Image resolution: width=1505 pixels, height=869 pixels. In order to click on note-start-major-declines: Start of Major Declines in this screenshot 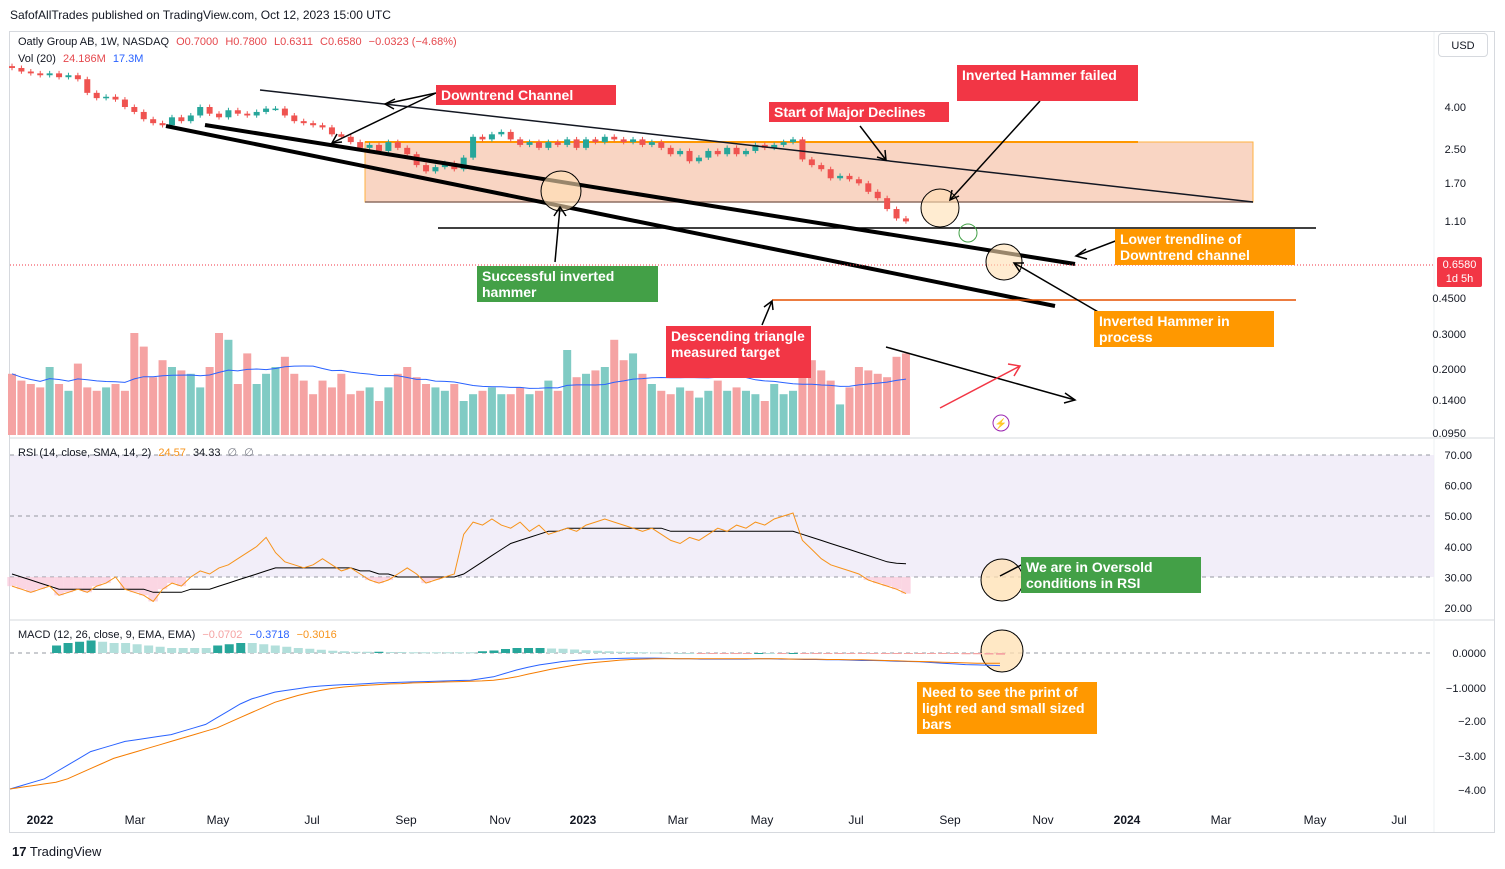, I will do `click(859, 112)`.